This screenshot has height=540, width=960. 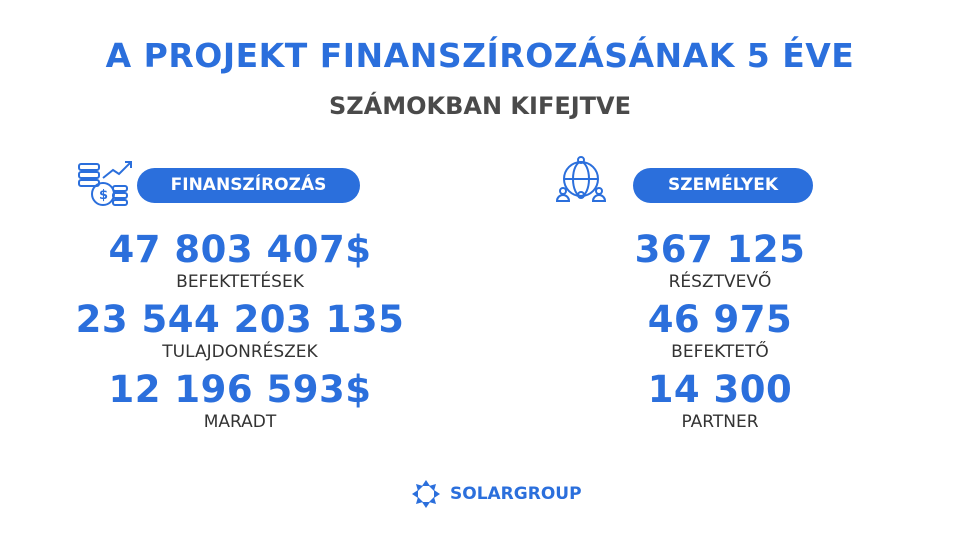 What do you see at coordinates (240, 249) in the screenshot?
I see `stat-investments-value: 47 803 407$` at bounding box center [240, 249].